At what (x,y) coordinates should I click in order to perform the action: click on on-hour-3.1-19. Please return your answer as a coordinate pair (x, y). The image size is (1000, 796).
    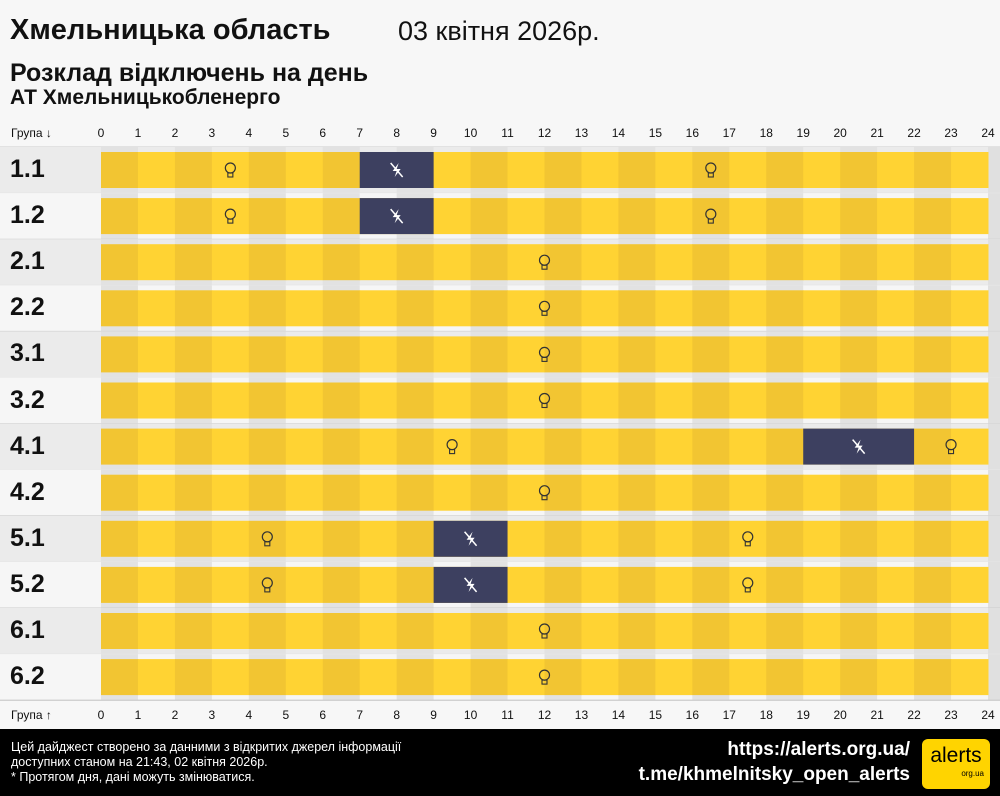
    Looking at the image, I should click on (822, 354).